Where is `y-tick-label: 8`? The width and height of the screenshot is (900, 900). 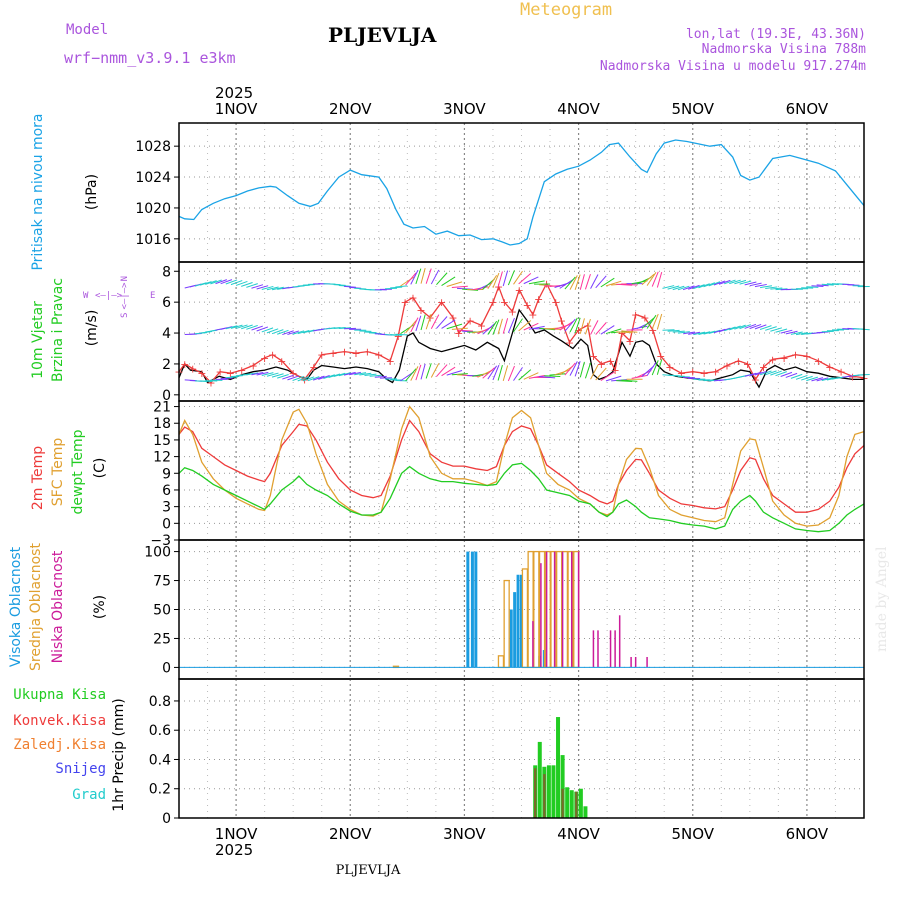 y-tick-label: 8 is located at coordinates (166, 272).